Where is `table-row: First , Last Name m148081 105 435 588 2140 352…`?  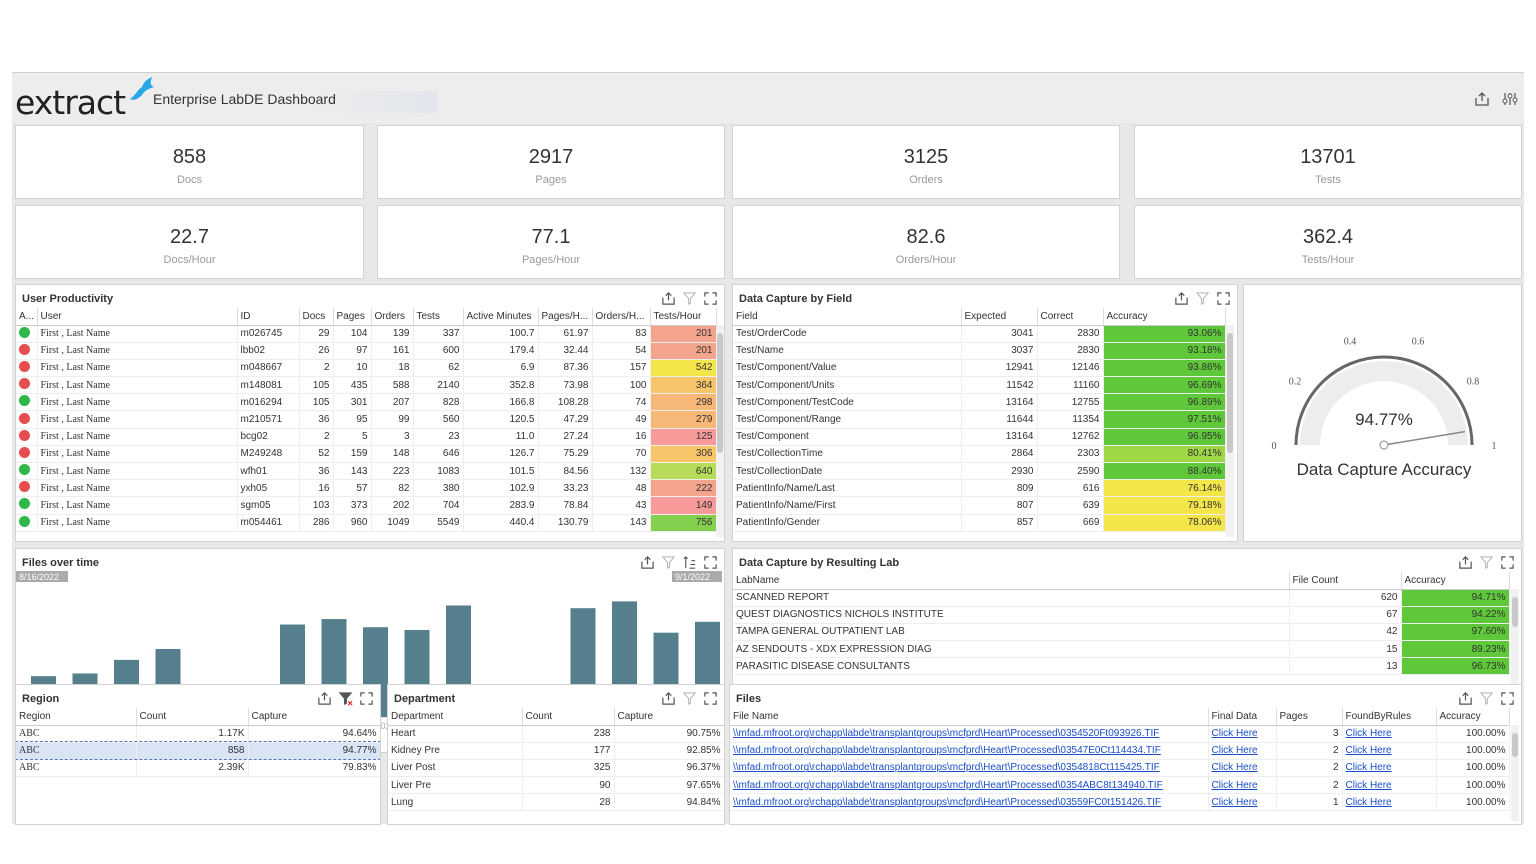
table-row: First , Last Name m148081 105 435 588 2140 352… is located at coordinates (366, 385).